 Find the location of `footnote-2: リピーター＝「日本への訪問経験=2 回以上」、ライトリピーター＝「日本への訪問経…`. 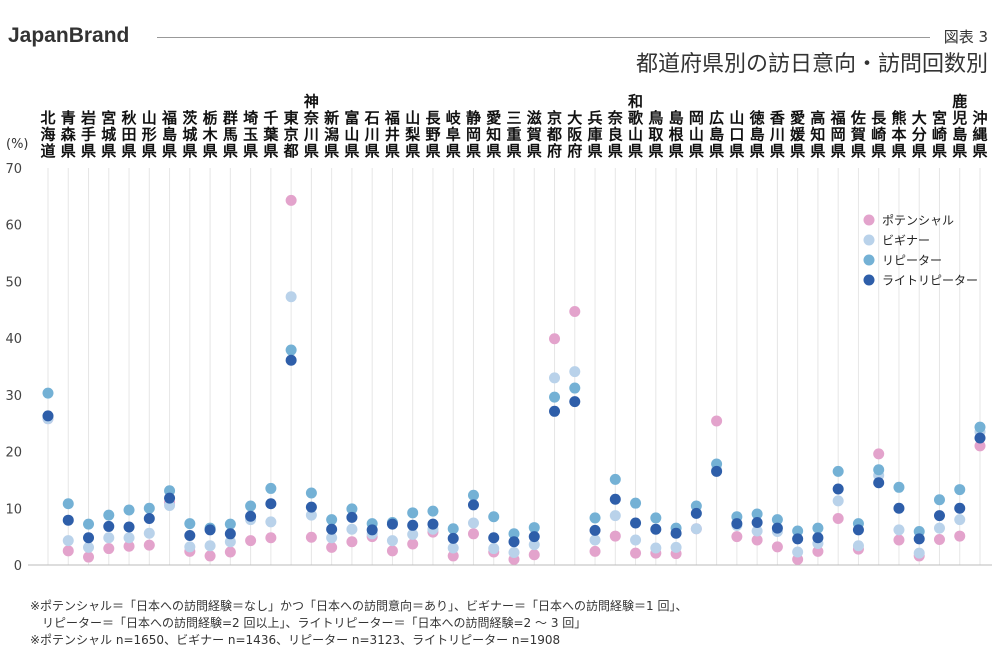

footnote-2: リピーター＝「日本への訪問経験=2 回以上」、ライトリピーター＝「日本への訪問経… is located at coordinates (308, 623).